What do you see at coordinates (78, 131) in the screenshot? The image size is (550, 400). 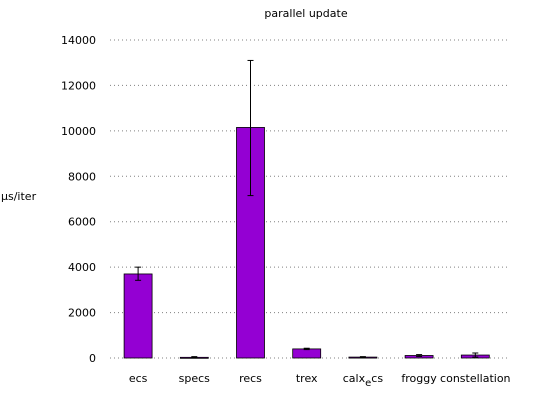 I see `y-tick-label: 10000` at bounding box center [78, 131].